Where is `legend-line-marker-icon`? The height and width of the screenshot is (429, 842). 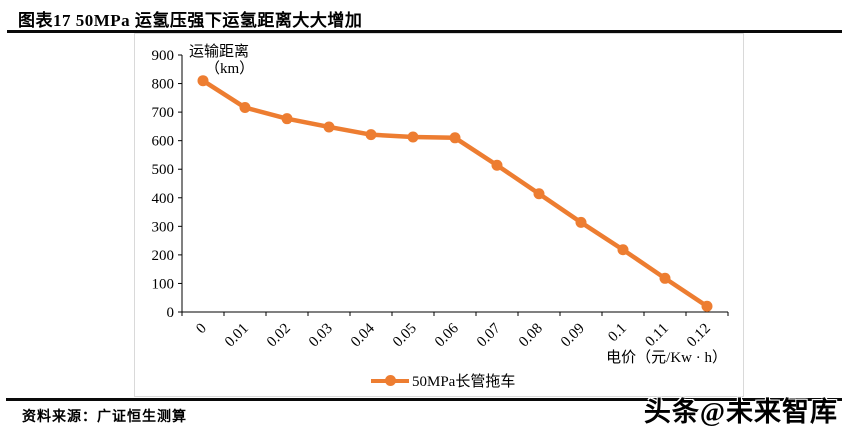 legend-line-marker-icon is located at coordinates (390, 380).